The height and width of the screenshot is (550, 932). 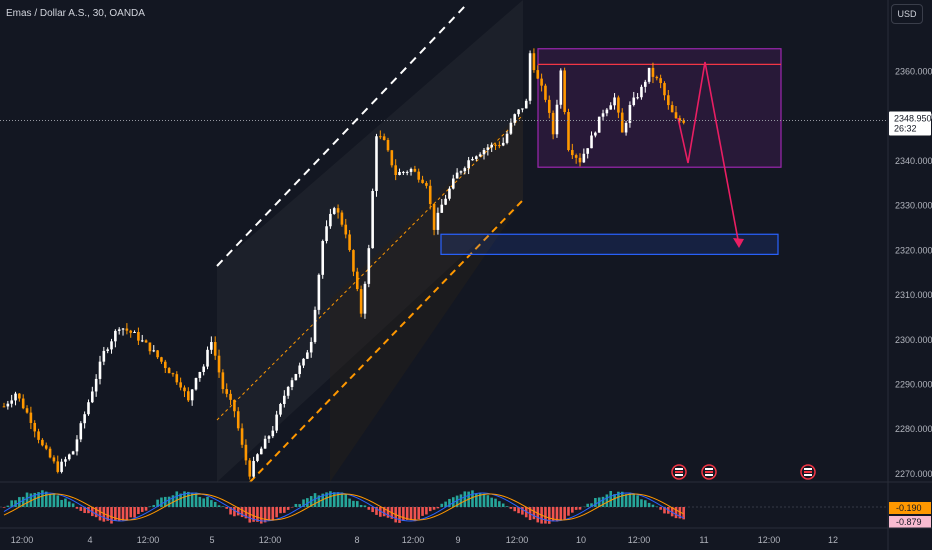 I want to click on x-tick-label: 9, so click(x=457, y=540).